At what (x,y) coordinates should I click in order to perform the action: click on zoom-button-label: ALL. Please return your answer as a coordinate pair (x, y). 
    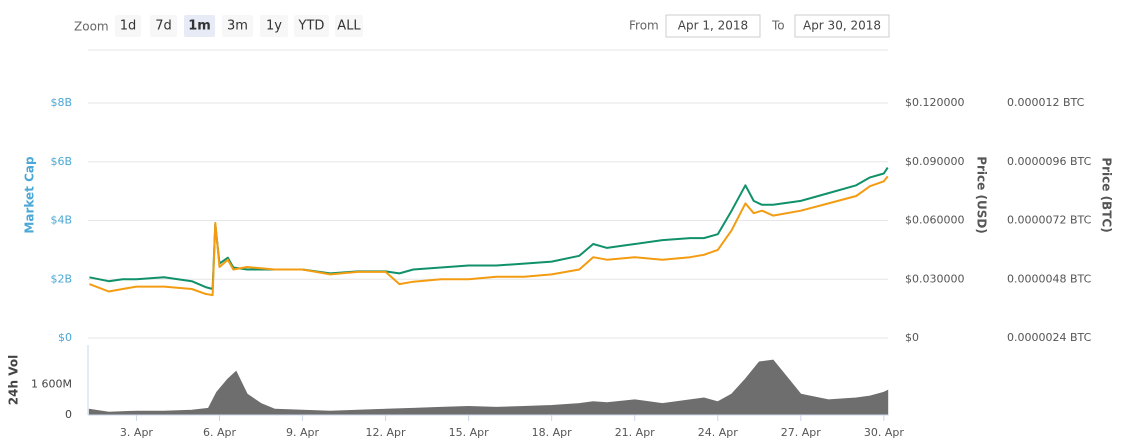
    Looking at the image, I should click on (349, 26).